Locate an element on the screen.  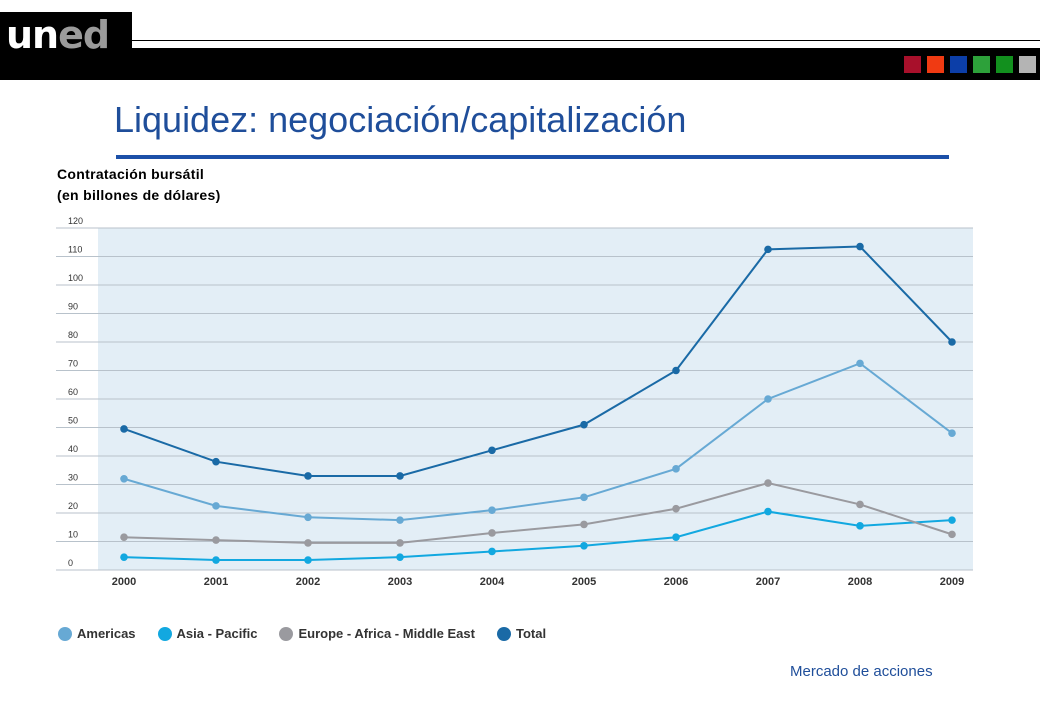
legend-item-2: Europe - Africa - Middle East is located at coordinates (377, 633).